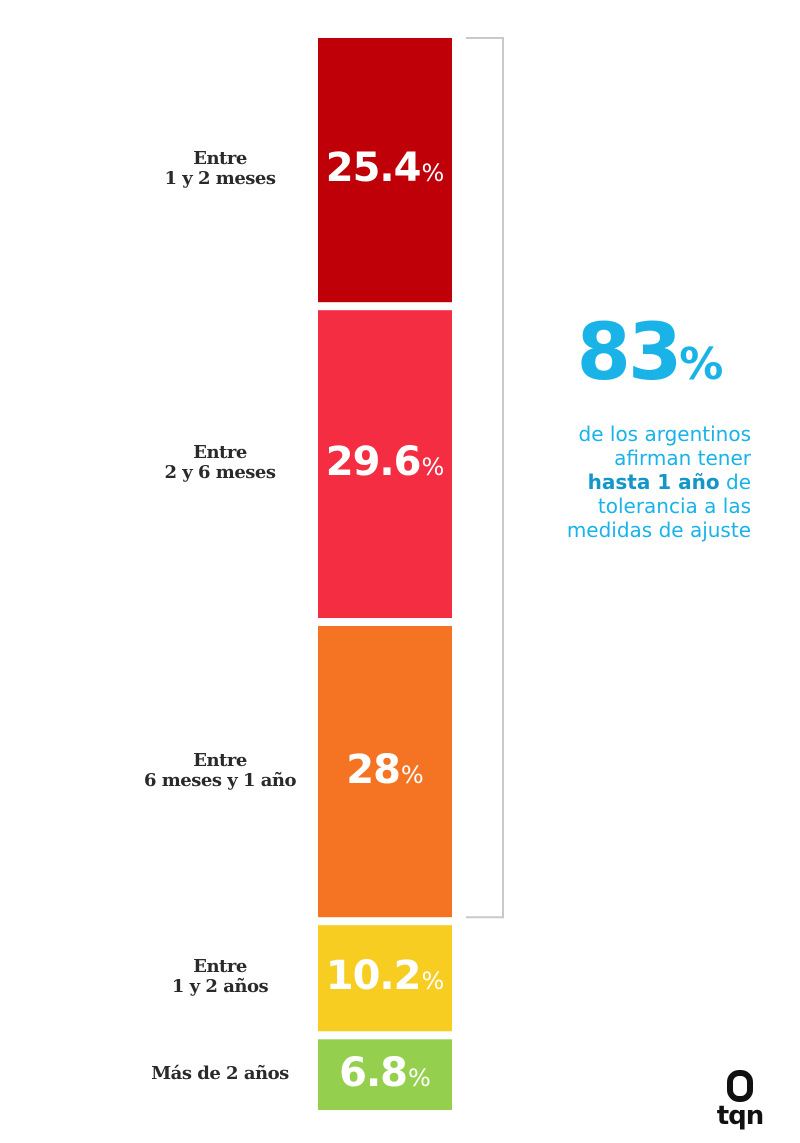 This screenshot has height=1143, width=800. I want to click on value-number: 10.2, so click(373, 976).